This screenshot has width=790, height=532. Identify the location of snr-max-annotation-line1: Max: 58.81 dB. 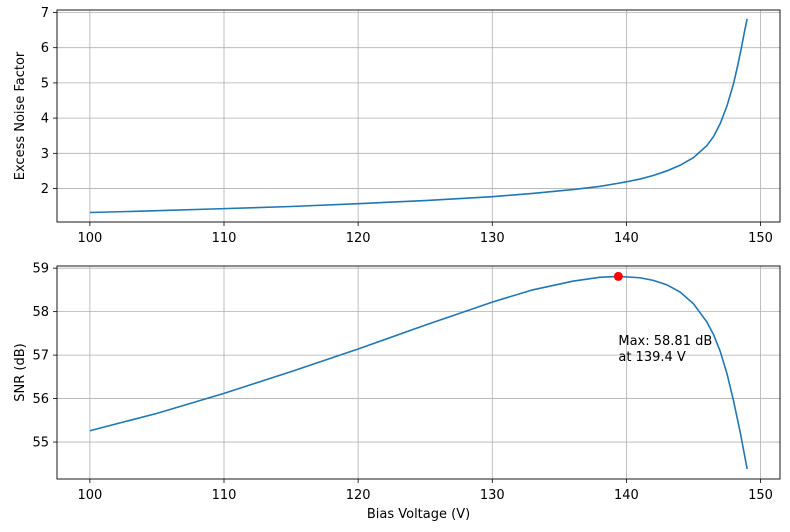
(665, 341).